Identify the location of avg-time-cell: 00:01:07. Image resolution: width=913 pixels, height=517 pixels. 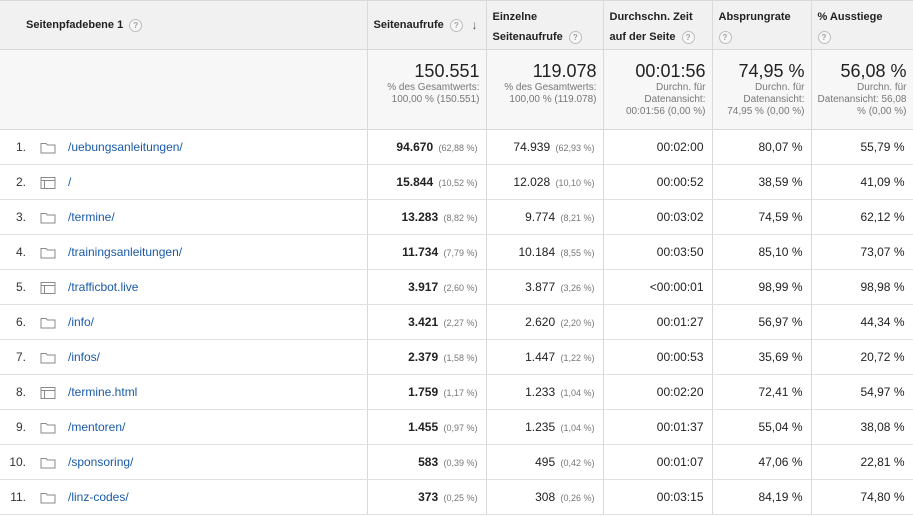
(658, 462).